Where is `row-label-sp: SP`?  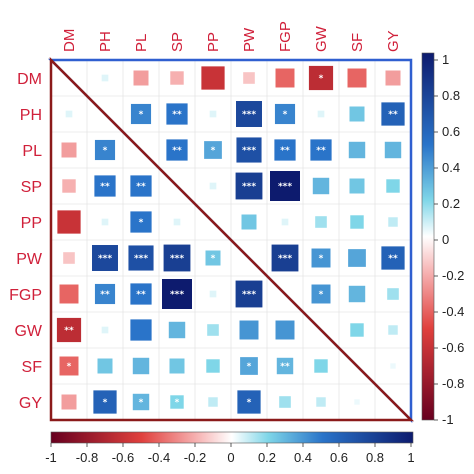 row-label-sp: SP is located at coordinates (31, 187).